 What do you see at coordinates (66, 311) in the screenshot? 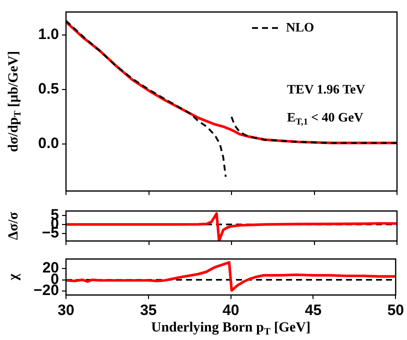
I see `x-tick-label: 30` at bounding box center [66, 311].